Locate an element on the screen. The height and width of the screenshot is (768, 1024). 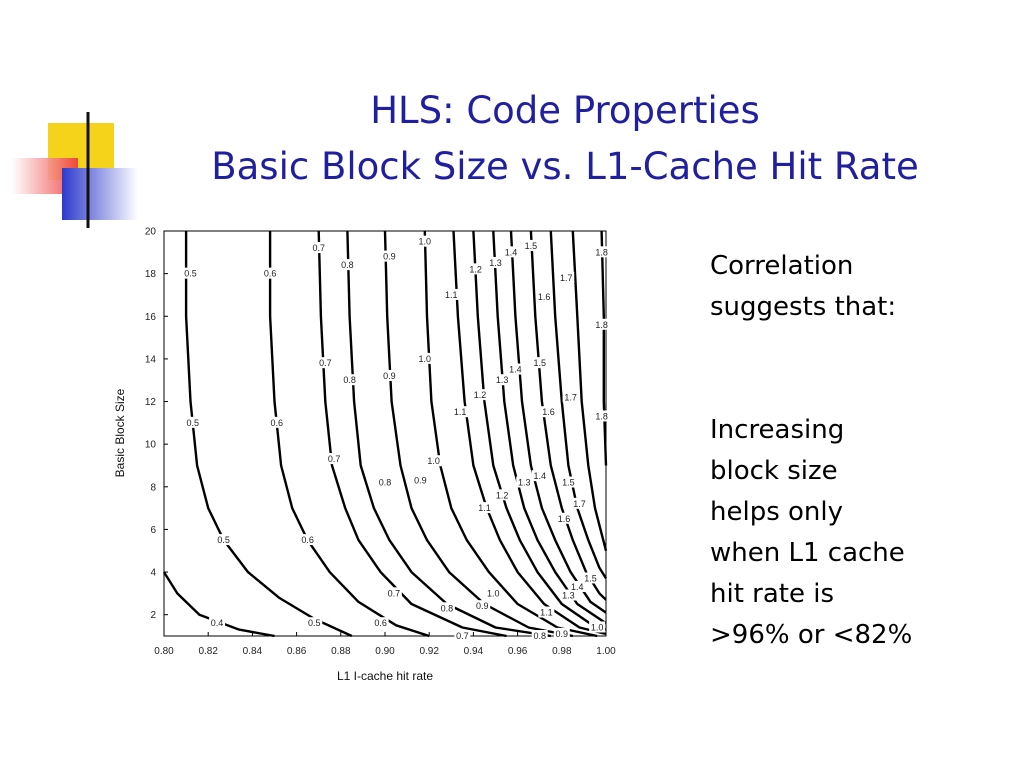
contour-label-0.4: 0.4 is located at coordinates (217, 623).